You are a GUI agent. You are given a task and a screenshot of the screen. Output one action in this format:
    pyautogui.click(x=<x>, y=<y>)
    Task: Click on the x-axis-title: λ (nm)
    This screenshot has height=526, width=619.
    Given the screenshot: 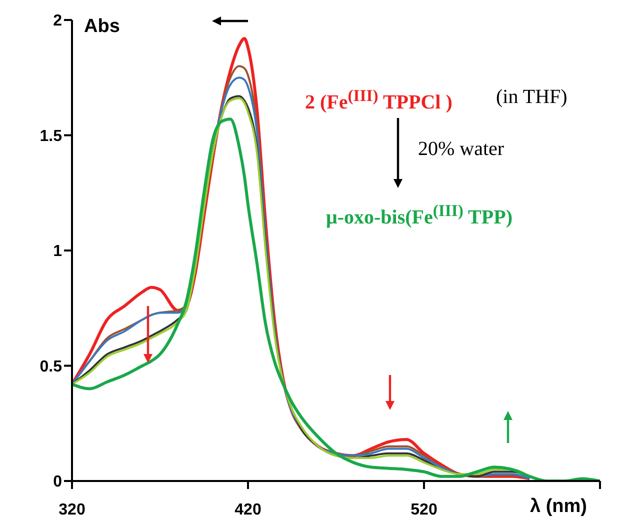 What is the action you would take?
    pyautogui.click(x=558, y=507)
    